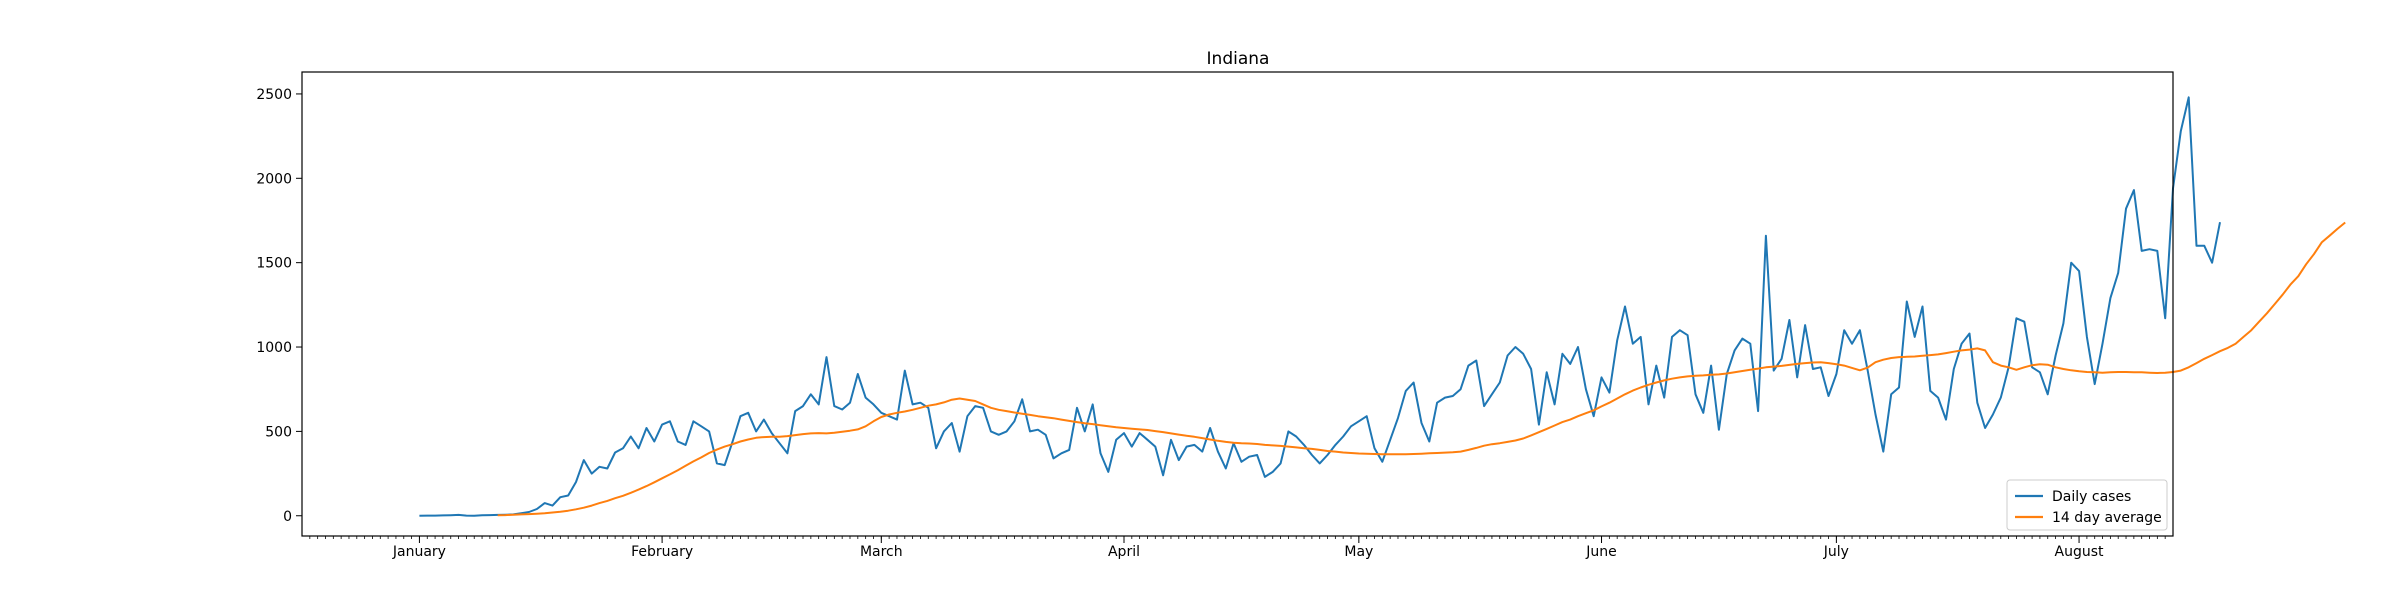 This screenshot has height=600, width=2400. Describe the element at coordinates (274, 95) in the screenshot. I see `y-tick-label: 2500` at that location.